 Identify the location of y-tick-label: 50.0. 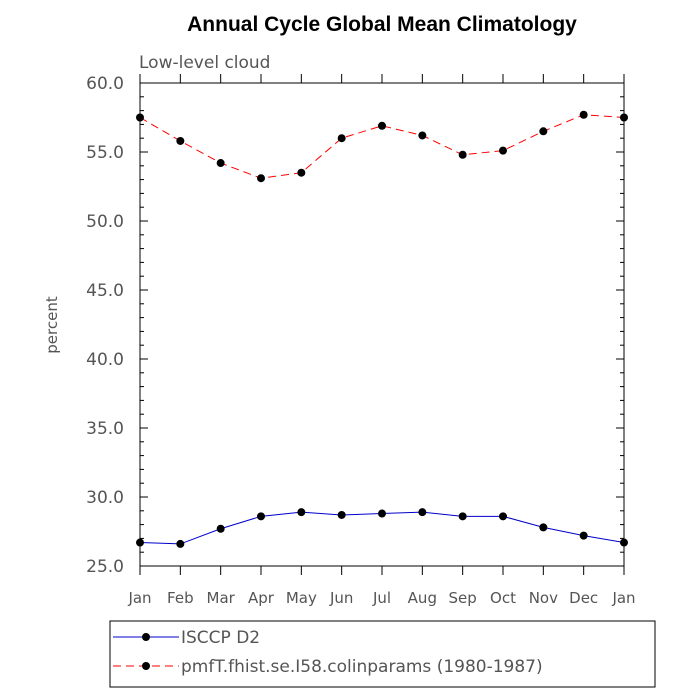
(105, 222).